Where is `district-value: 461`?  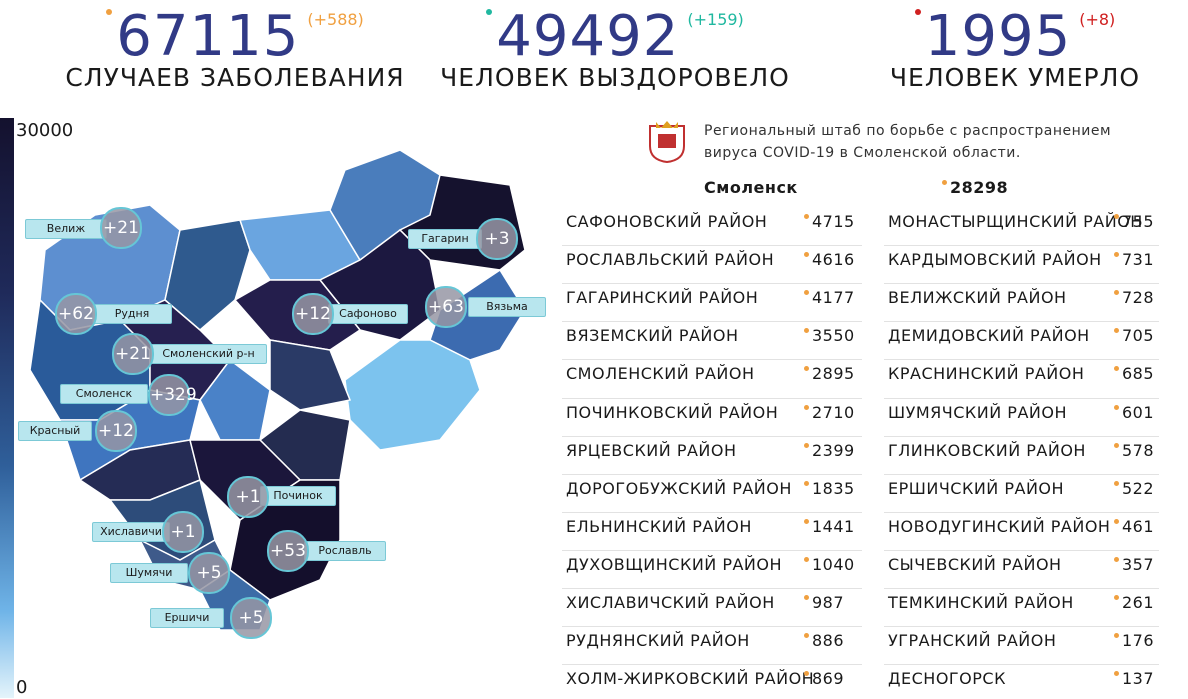
district-value: 461 is located at coordinates (1134, 526).